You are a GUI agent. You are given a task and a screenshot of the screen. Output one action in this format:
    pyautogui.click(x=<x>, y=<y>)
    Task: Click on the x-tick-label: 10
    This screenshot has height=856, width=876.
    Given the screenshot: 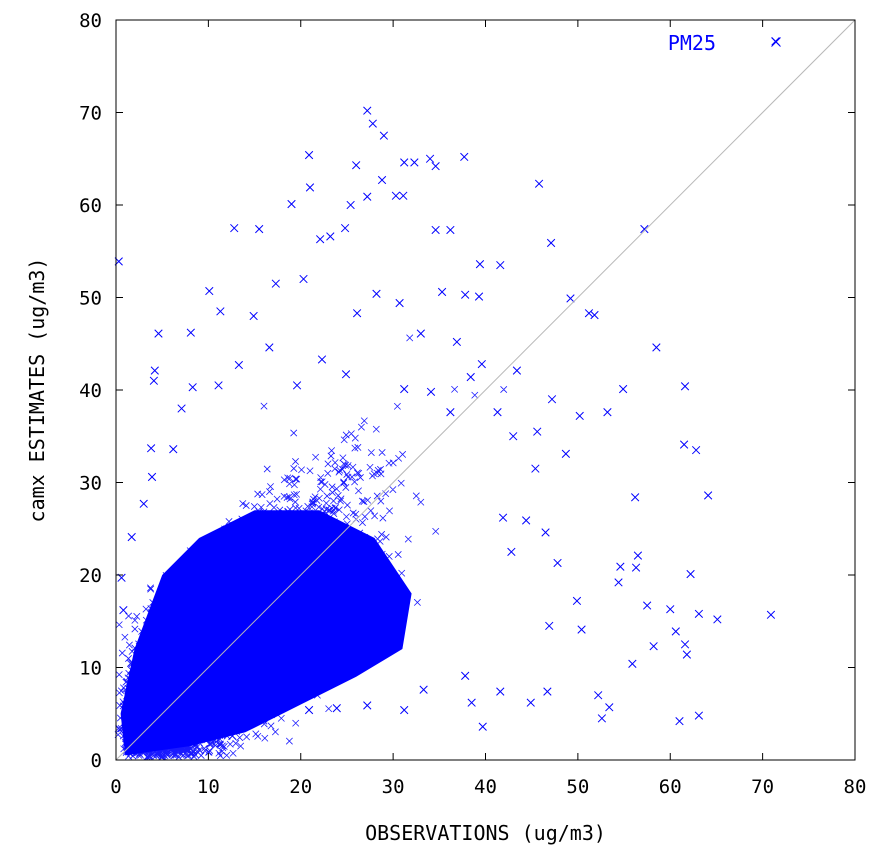 What is the action you would take?
    pyautogui.click(x=208, y=787)
    